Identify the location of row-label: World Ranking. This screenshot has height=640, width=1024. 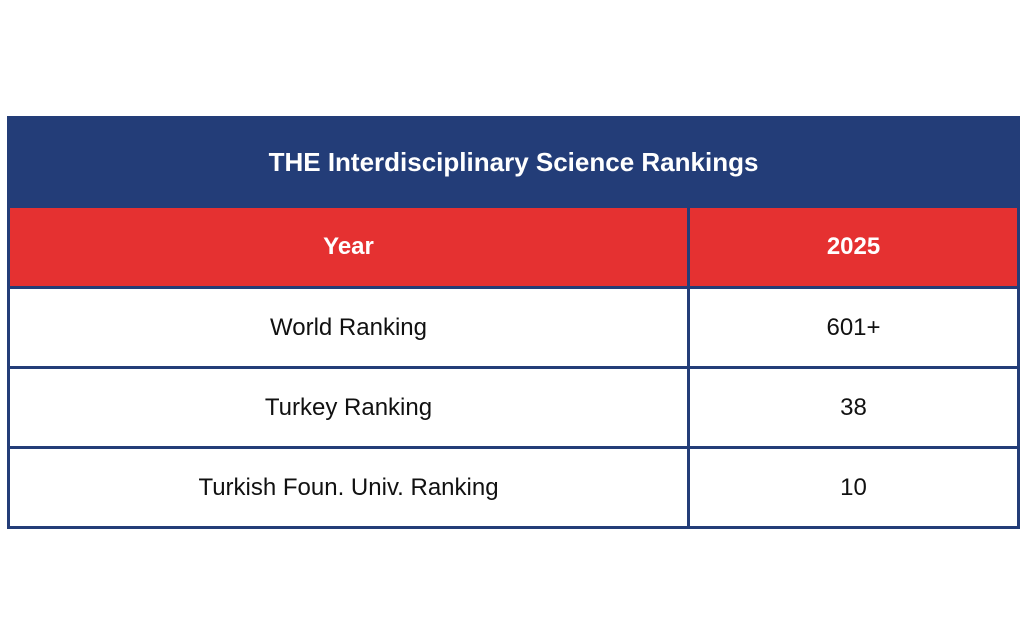
(348, 327).